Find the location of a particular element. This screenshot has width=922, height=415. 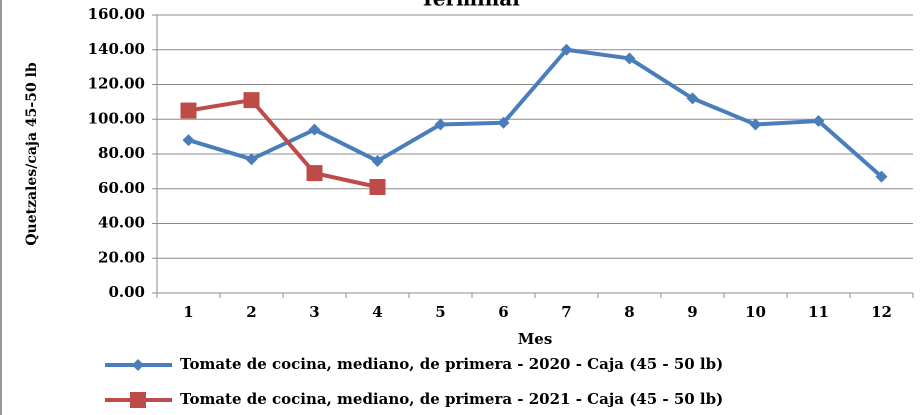

x-tick-label: 7 is located at coordinates (566, 312).